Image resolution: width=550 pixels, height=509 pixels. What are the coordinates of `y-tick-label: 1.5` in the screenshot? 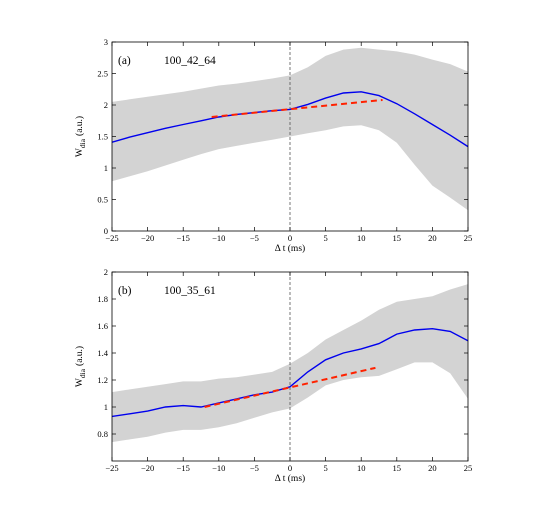 It's located at (102, 137).